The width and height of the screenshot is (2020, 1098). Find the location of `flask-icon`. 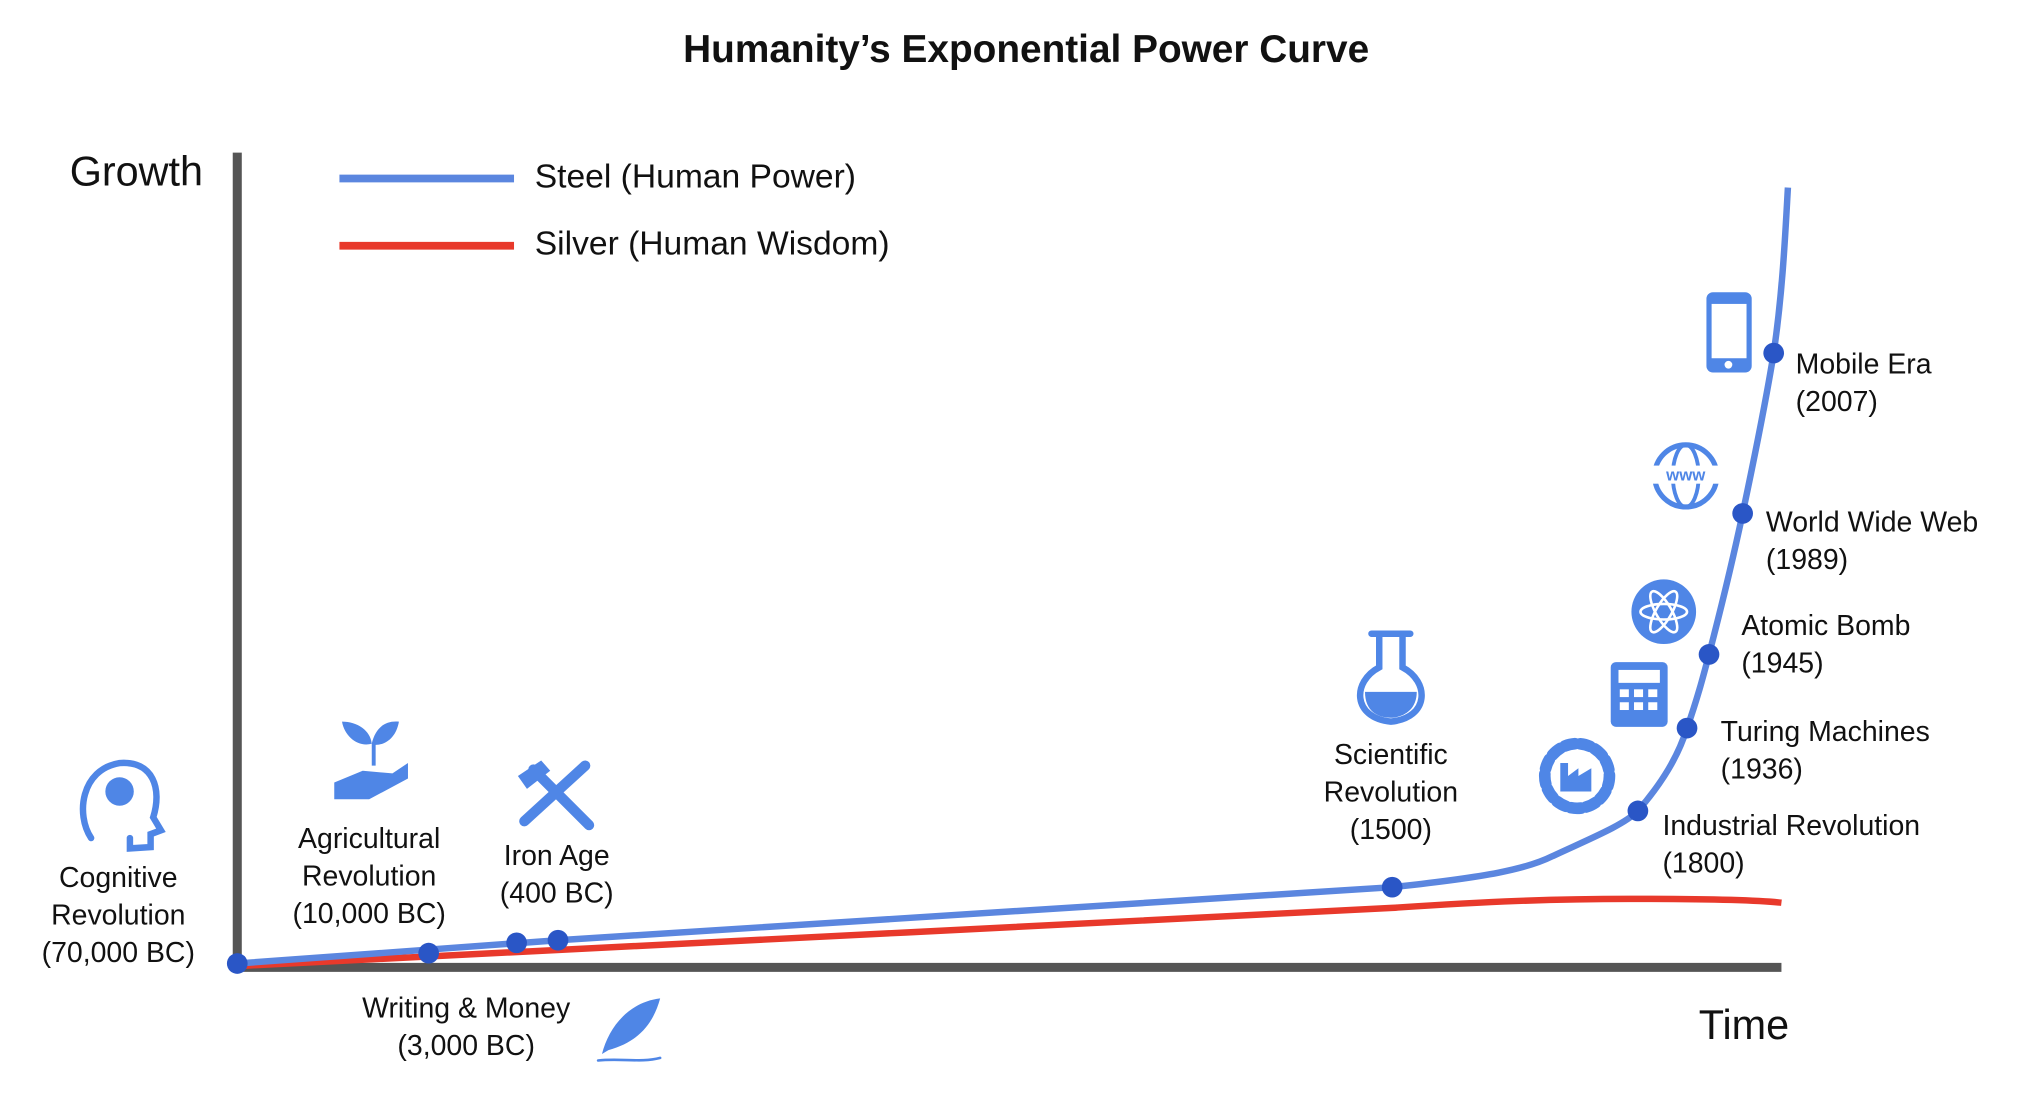

flask-icon is located at coordinates (1390, 677).